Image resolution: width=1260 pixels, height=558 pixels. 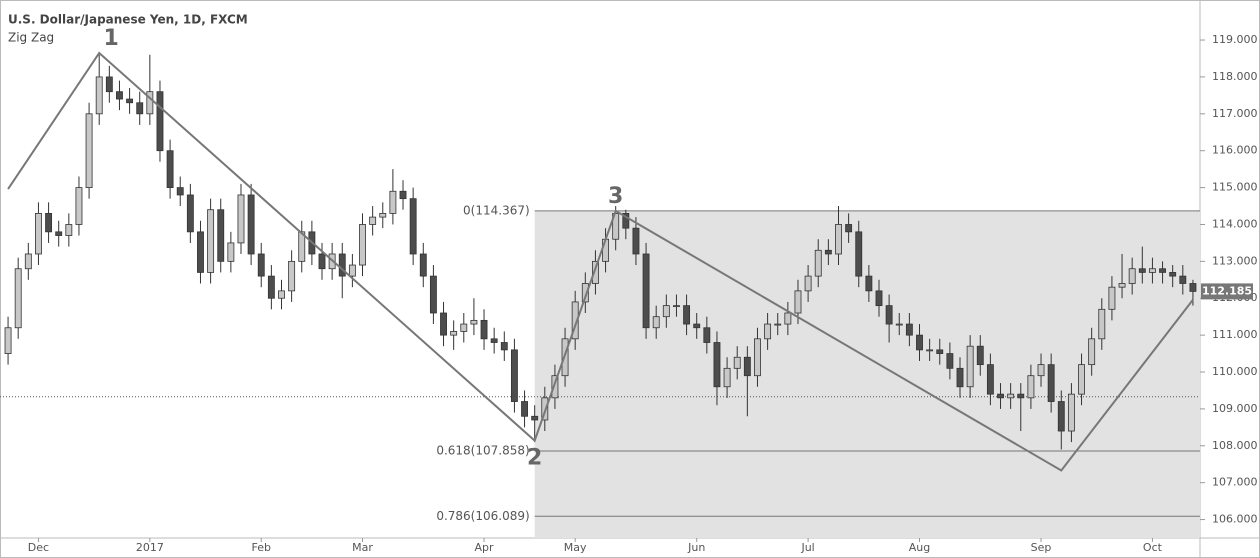 What do you see at coordinates (1235, 260) in the screenshot?
I see `y-tick-label: 113.000` at bounding box center [1235, 260].